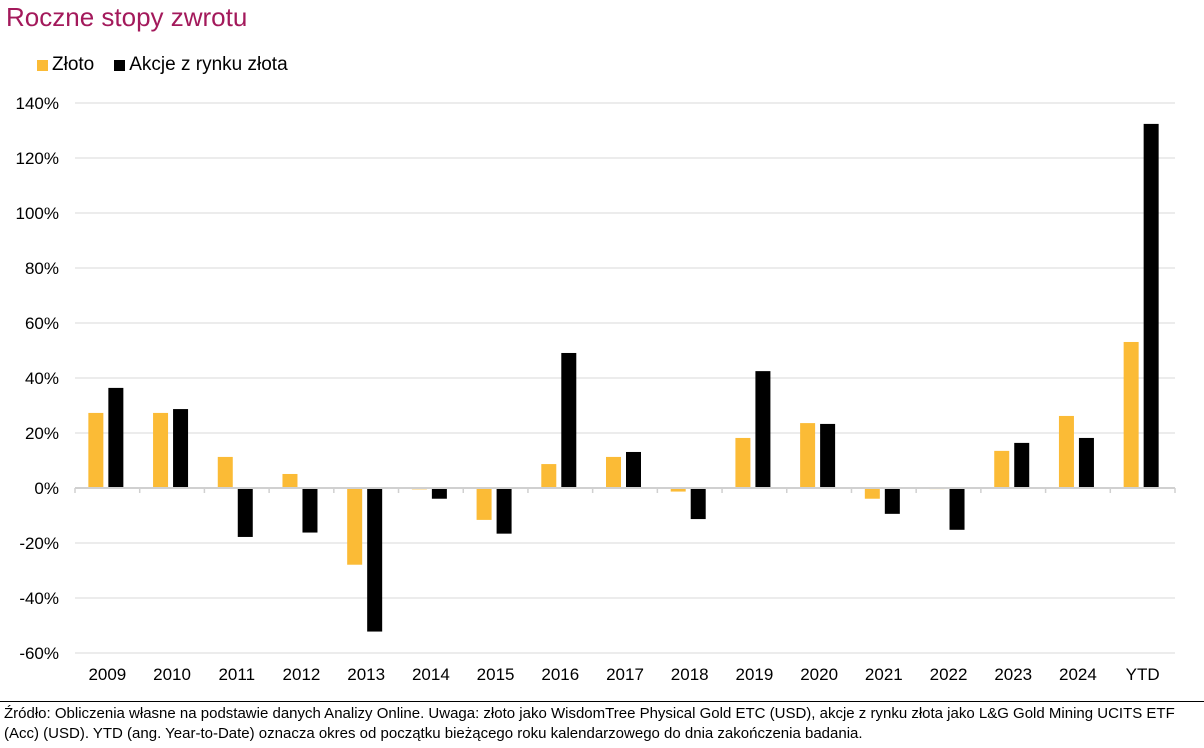  What do you see at coordinates (107, 674) in the screenshot?
I see `x-tick-label: 2009` at bounding box center [107, 674].